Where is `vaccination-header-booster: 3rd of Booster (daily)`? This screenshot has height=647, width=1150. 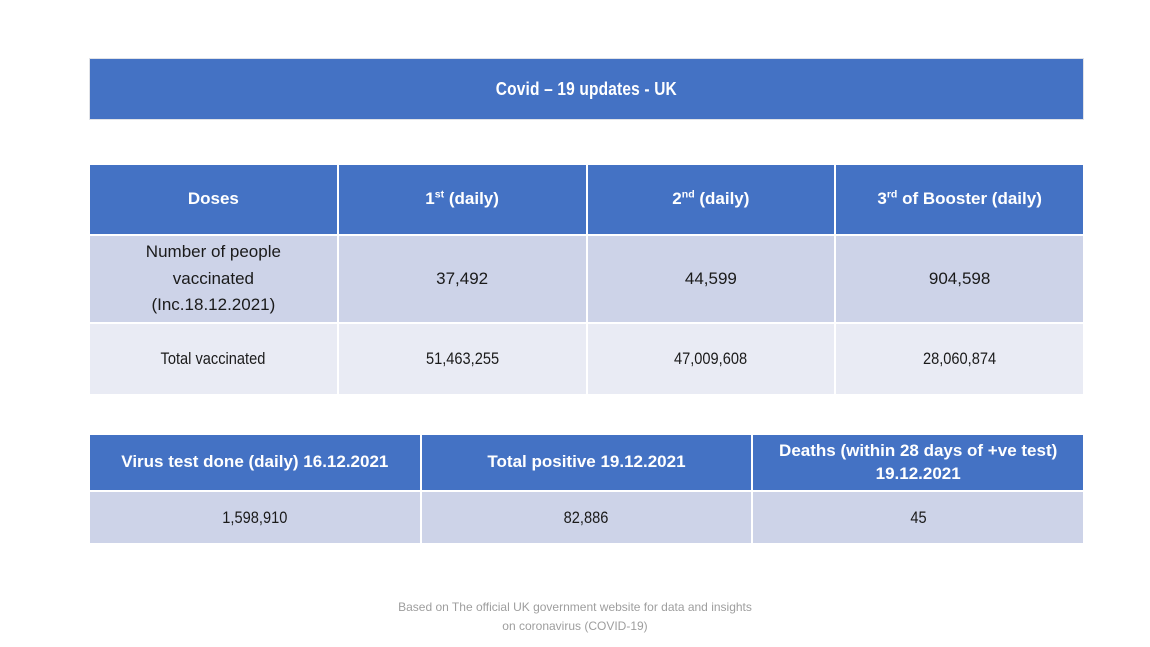
vaccination-header-booster: 3rd of Booster (daily) is located at coordinates (959, 199).